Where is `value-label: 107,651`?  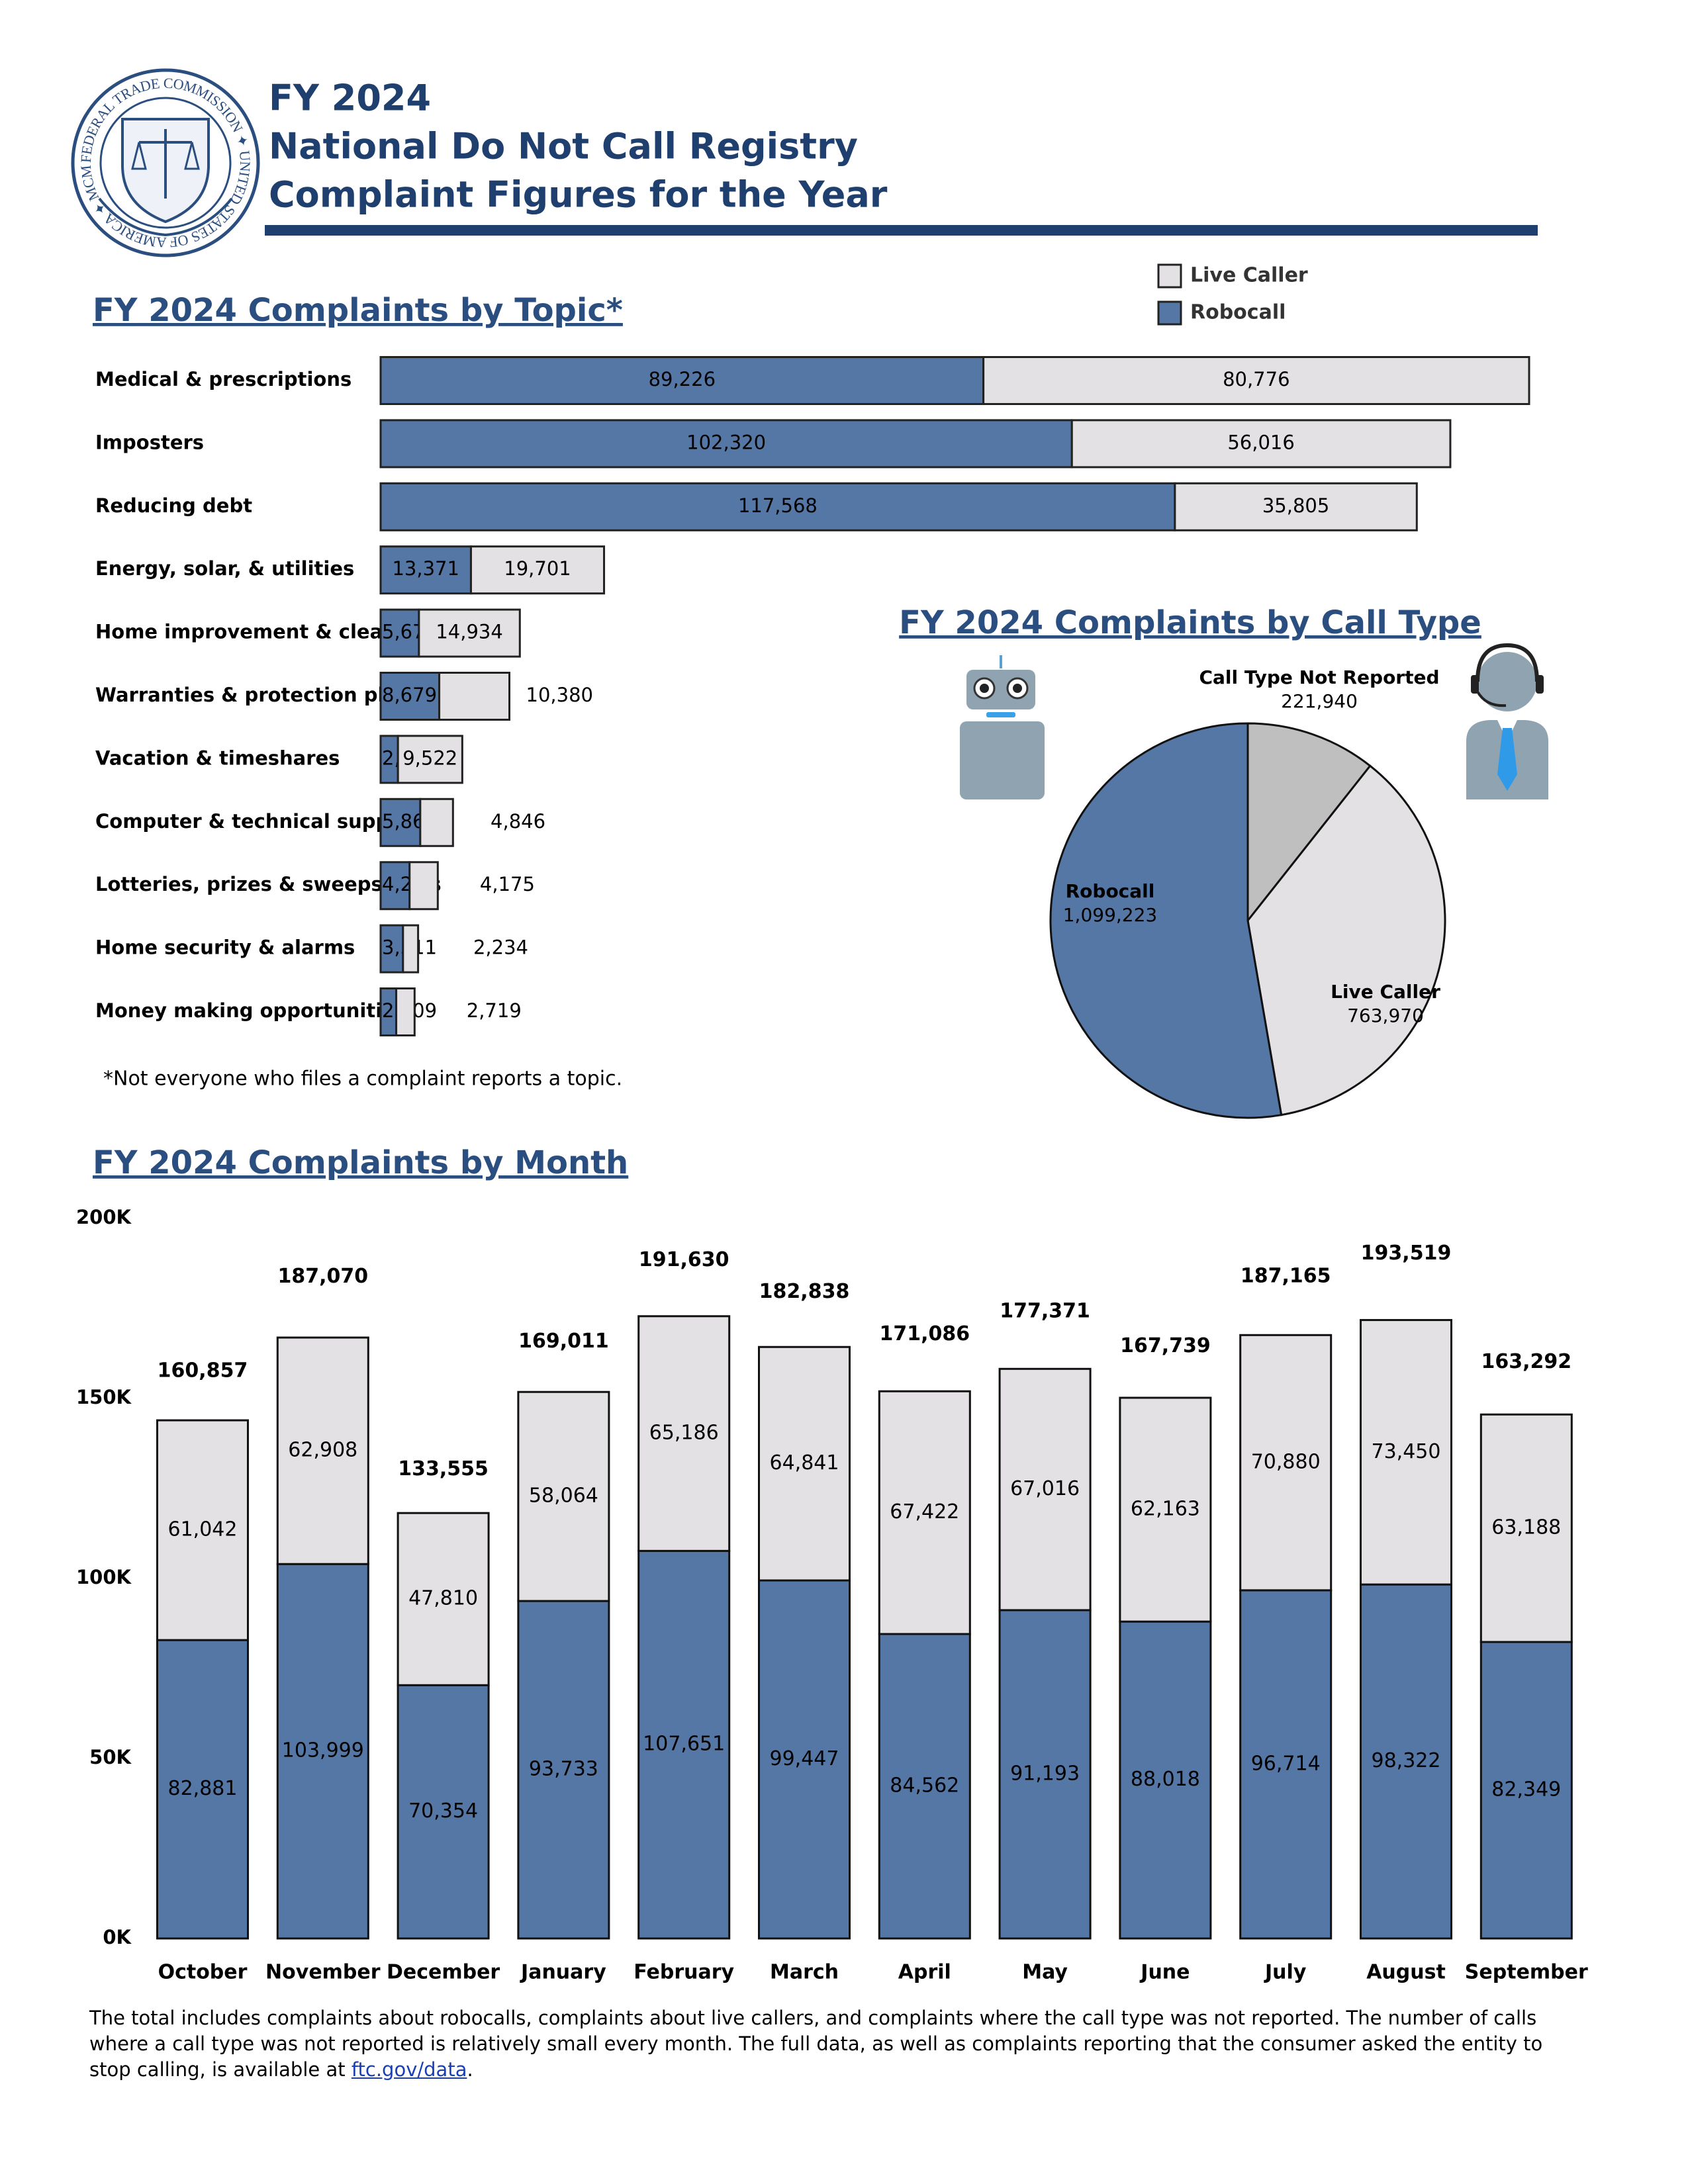 value-label: 107,651 is located at coordinates (684, 1744).